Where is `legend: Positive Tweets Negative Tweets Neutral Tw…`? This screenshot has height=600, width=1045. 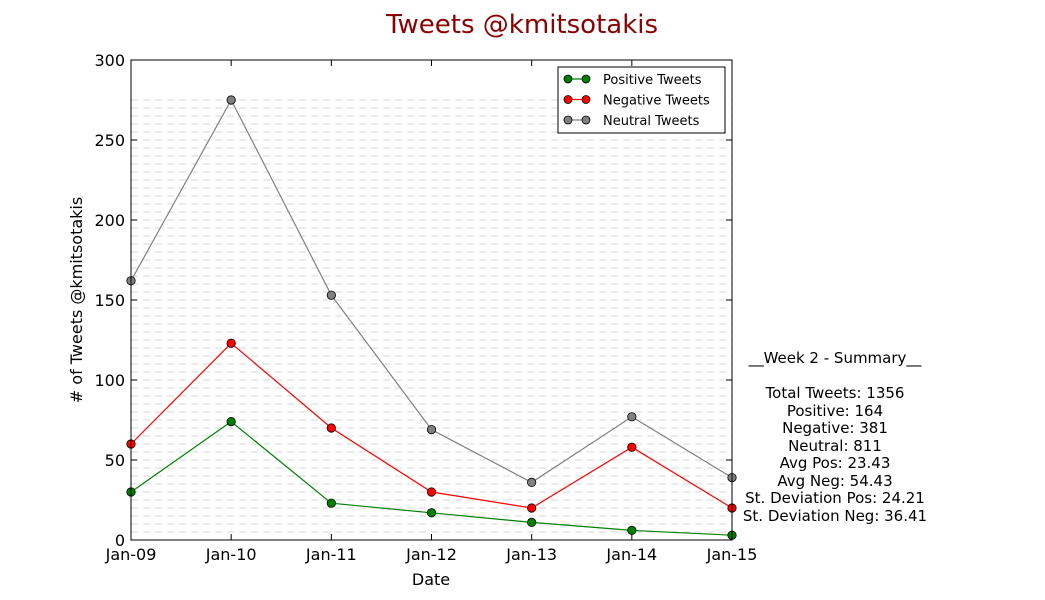
legend: Positive Tweets Negative Tweets Neutral Tw… is located at coordinates (641, 100).